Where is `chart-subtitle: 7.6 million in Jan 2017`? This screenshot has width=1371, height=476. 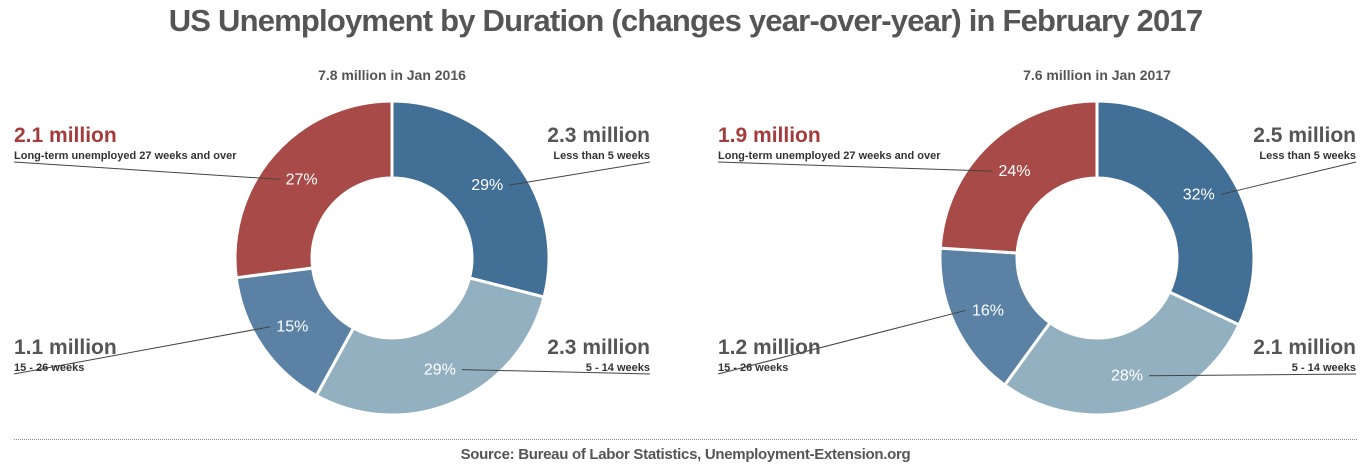 chart-subtitle: 7.6 million in Jan 2017 is located at coordinates (1097, 75).